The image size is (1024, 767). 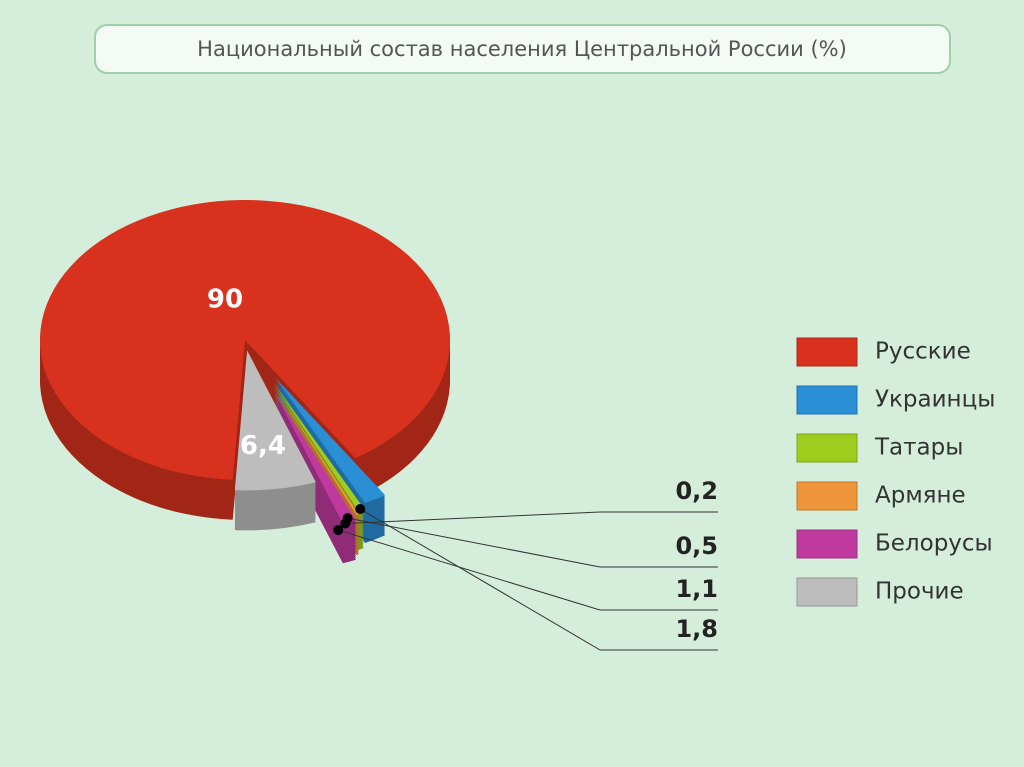 I want to click on title-box, so click(x=522, y=49).